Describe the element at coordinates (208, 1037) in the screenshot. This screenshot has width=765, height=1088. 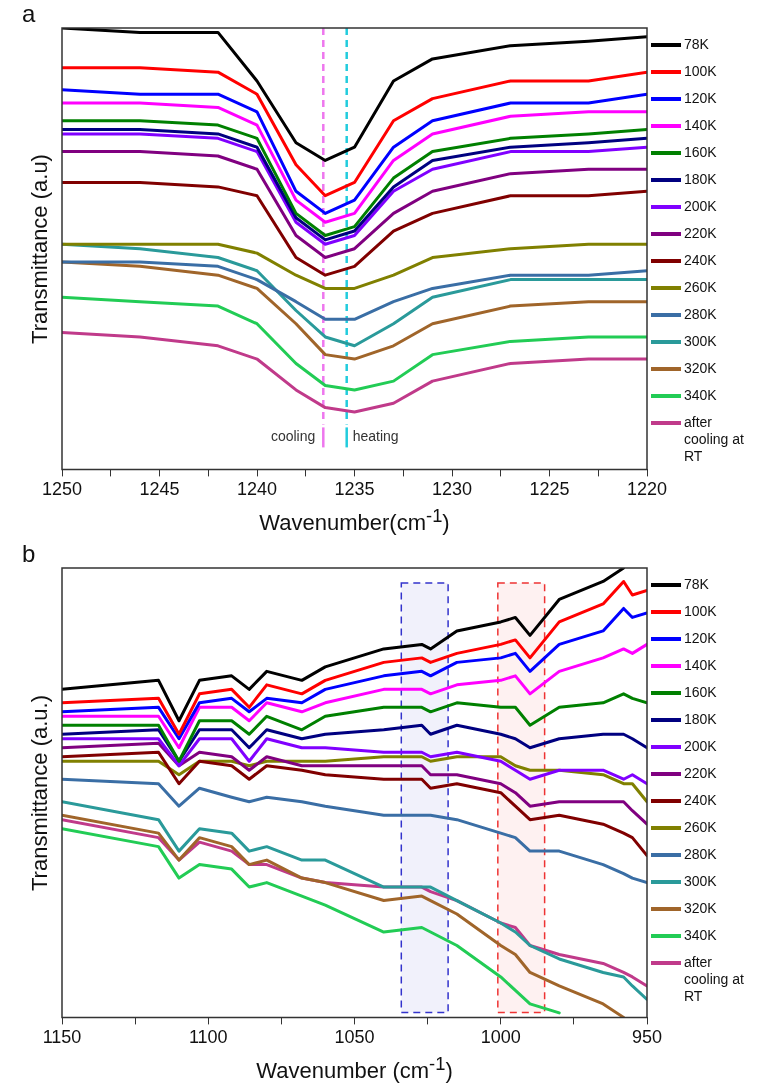
I see `x-tick-label: 1100` at that location.